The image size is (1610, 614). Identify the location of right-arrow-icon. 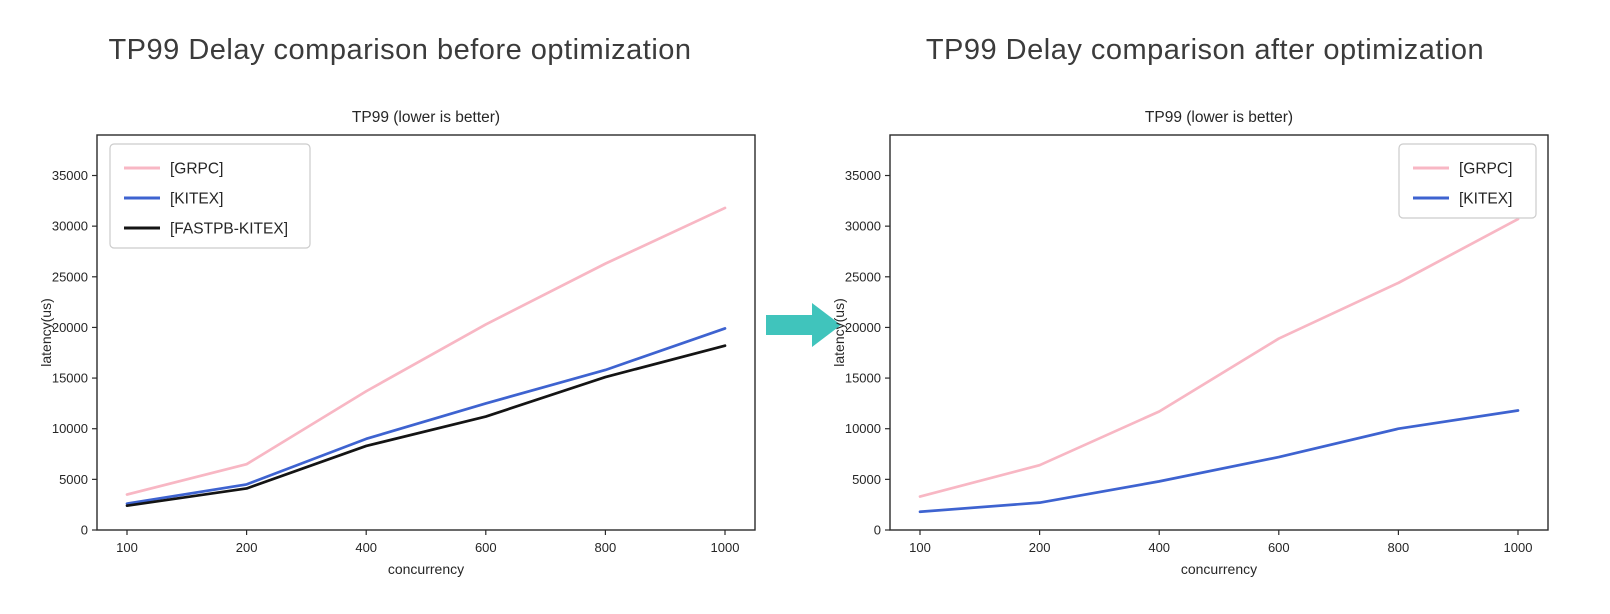
(803, 325).